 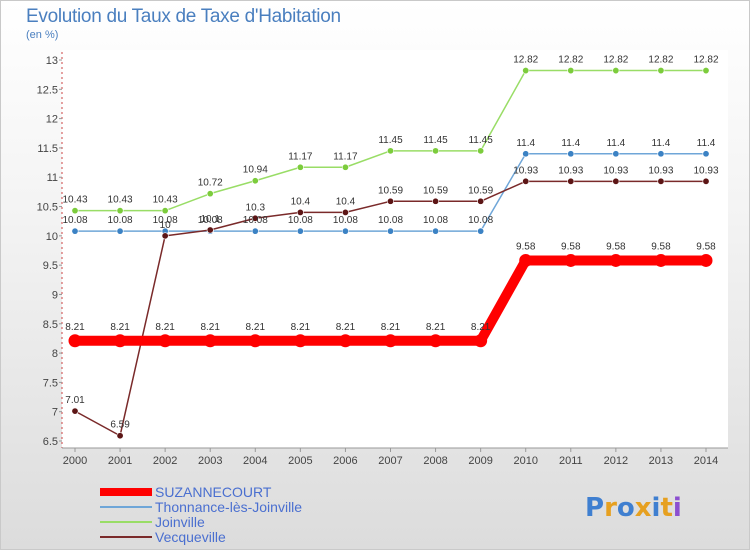 What do you see at coordinates (180, 522) in the screenshot?
I see `legend-label: Joinville` at bounding box center [180, 522].